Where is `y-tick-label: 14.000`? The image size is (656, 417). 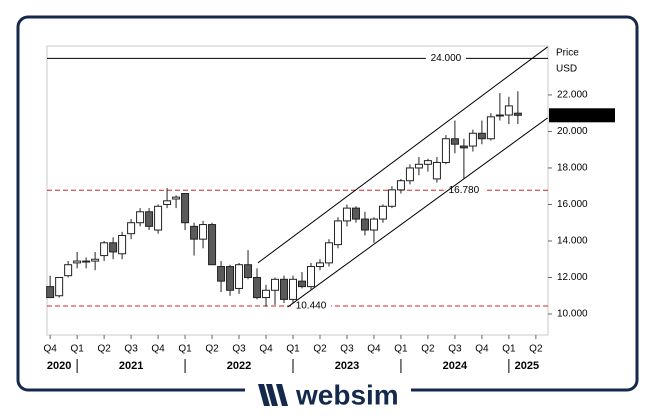 y-tick-label: 14.000 is located at coordinates (572, 241).